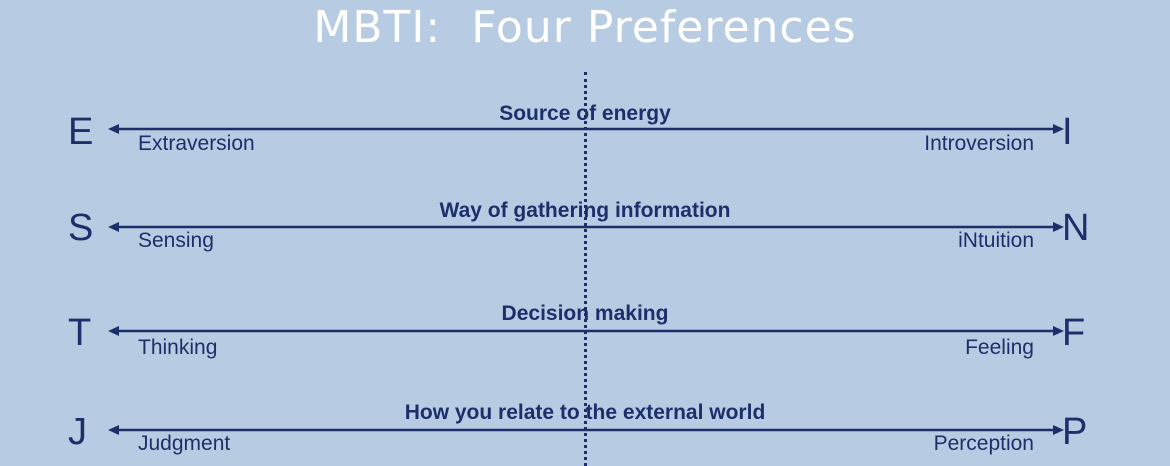 Image resolution: width=1170 pixels, height=466 pixels. What do you see at coordinates (1075, 432) in the screenshot?
I see `right-letter: P` at bounding box center [1075, 432].